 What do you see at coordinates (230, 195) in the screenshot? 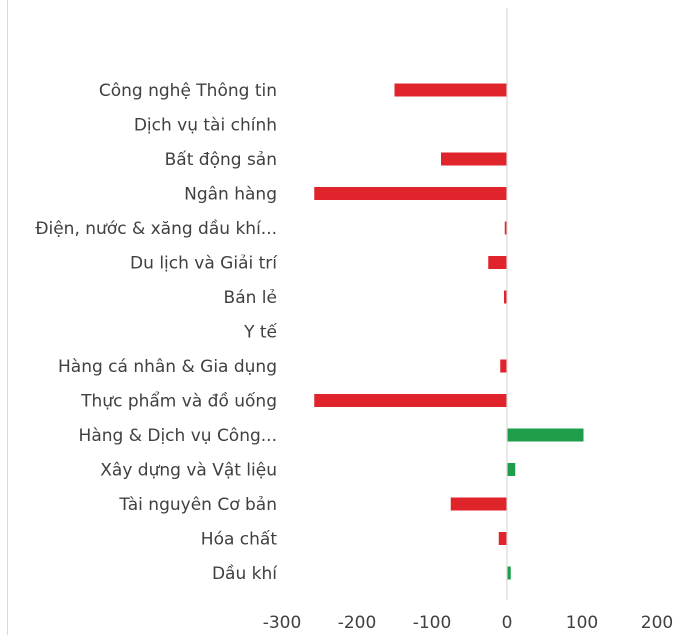
I see `category-label: Ngân hàng` at bounding box center [230, 195].